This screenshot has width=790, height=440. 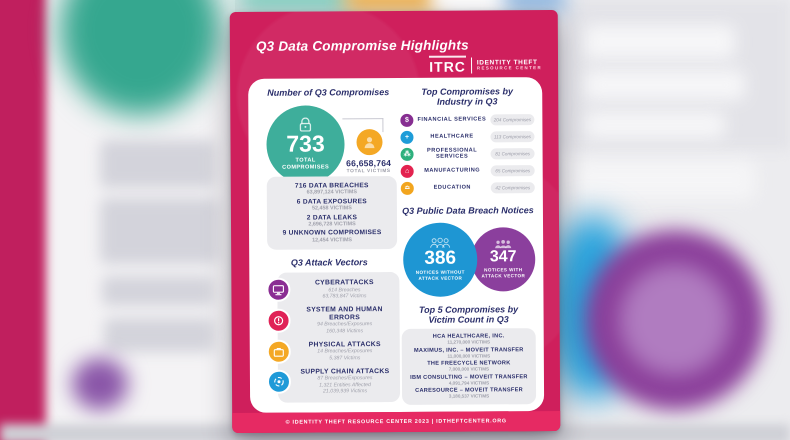 I want to click on page-title: Q3 Data Compromise Highlights, so click(x=362, y=45).